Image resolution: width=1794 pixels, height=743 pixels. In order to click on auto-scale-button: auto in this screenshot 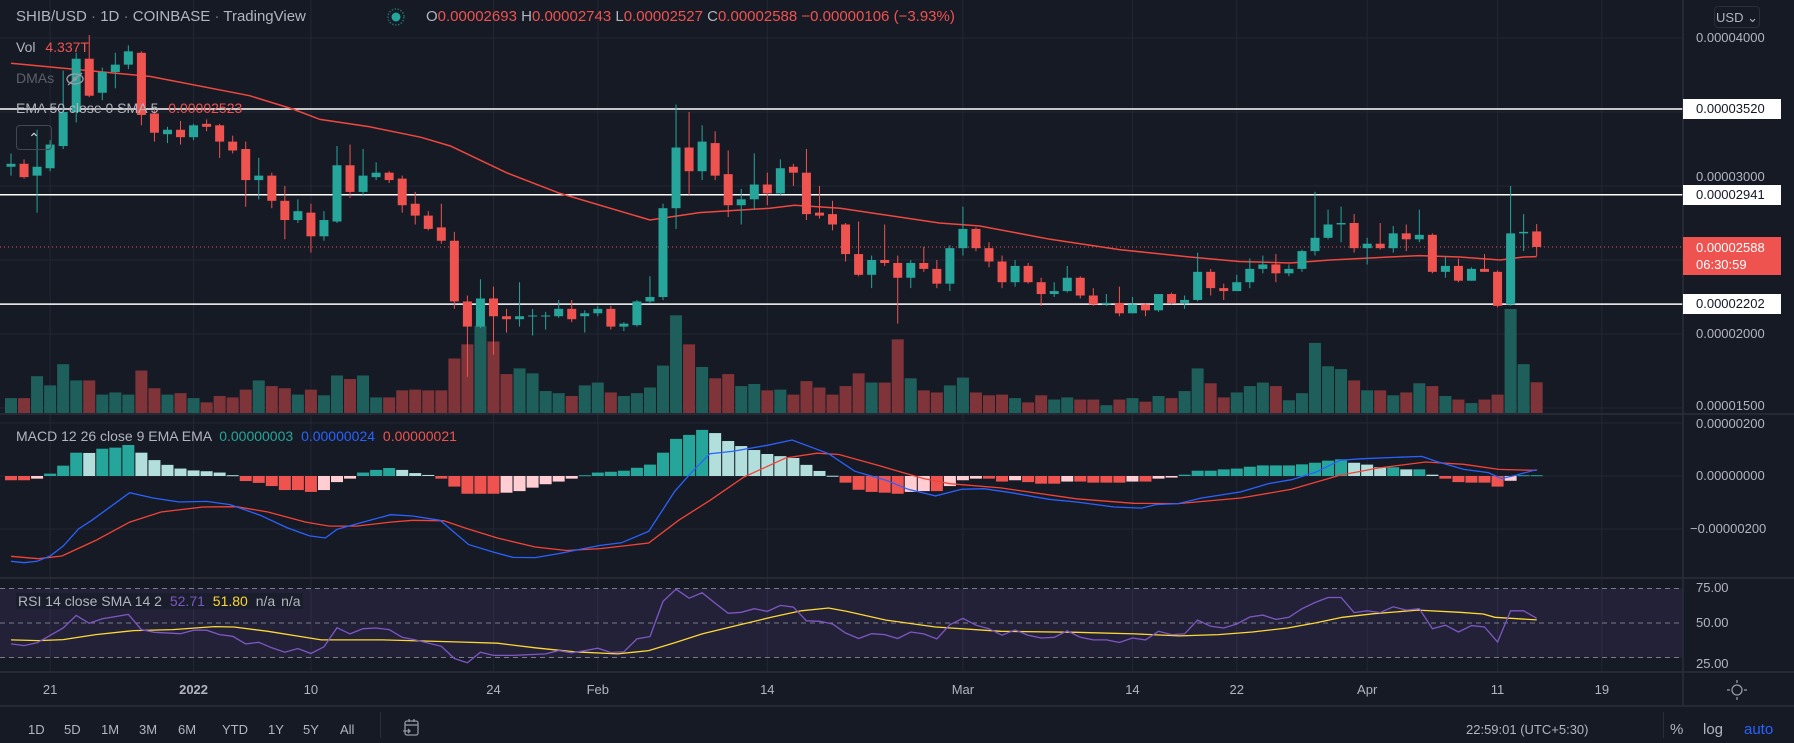, I will do `click(1759, 729)`.